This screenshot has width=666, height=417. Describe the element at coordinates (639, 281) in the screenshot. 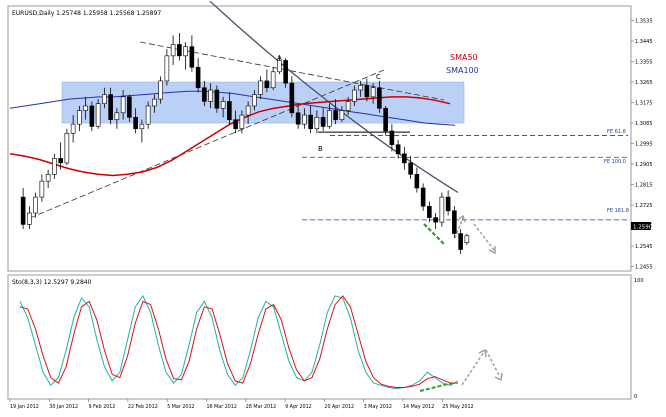

I see `sto-tick-100: 100` at that location.